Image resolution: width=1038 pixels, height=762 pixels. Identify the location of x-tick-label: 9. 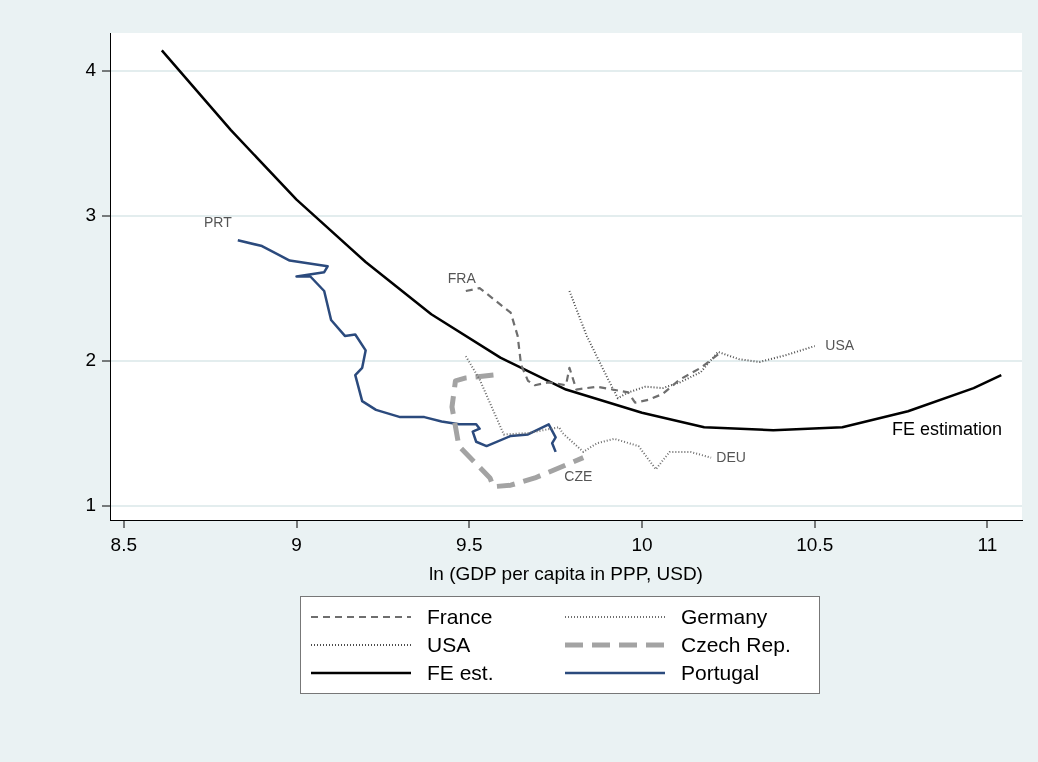
(296, 544).